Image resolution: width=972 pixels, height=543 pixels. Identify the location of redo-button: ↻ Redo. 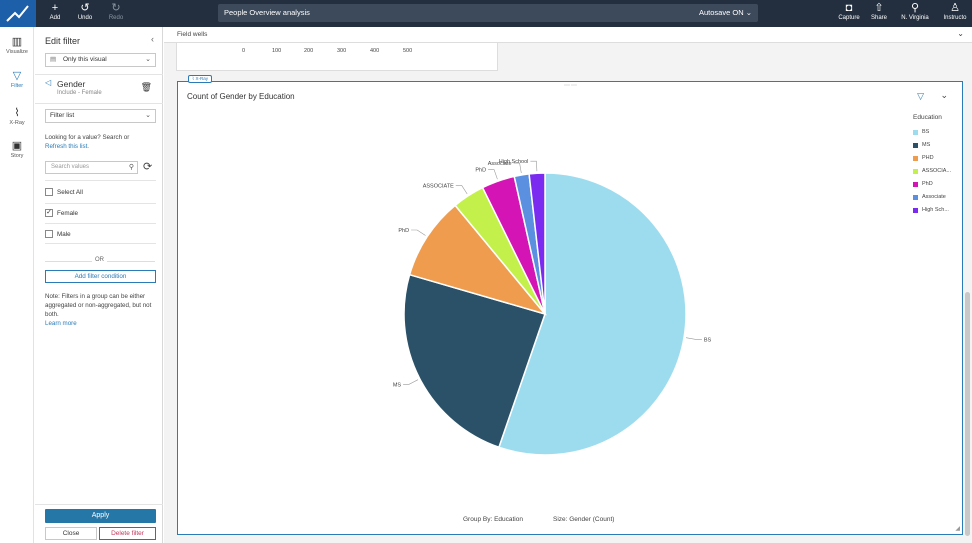
(116, 11).